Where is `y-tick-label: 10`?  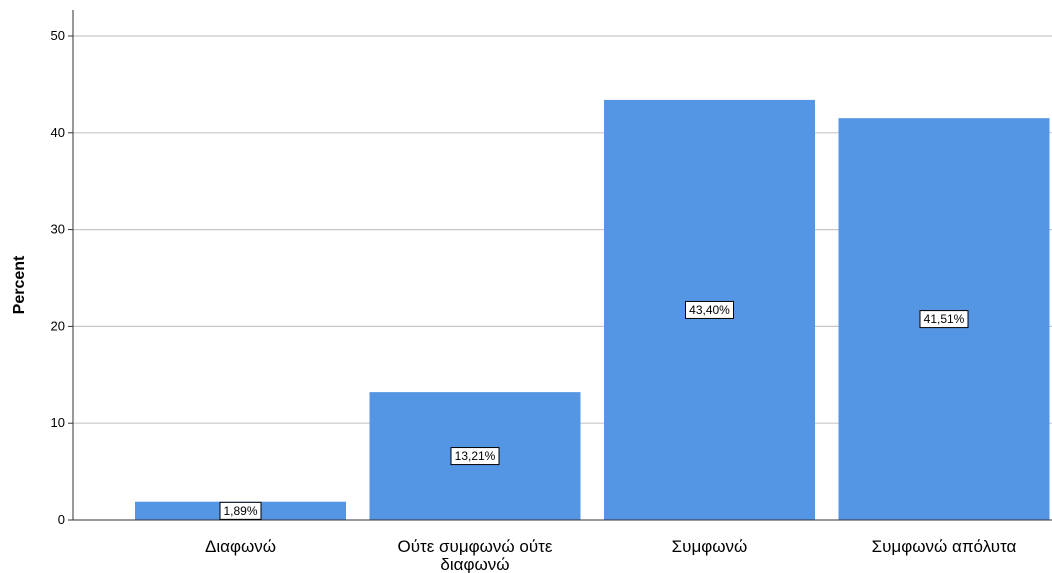 y-tick-label: 10 is located at coordinates (58, 422).